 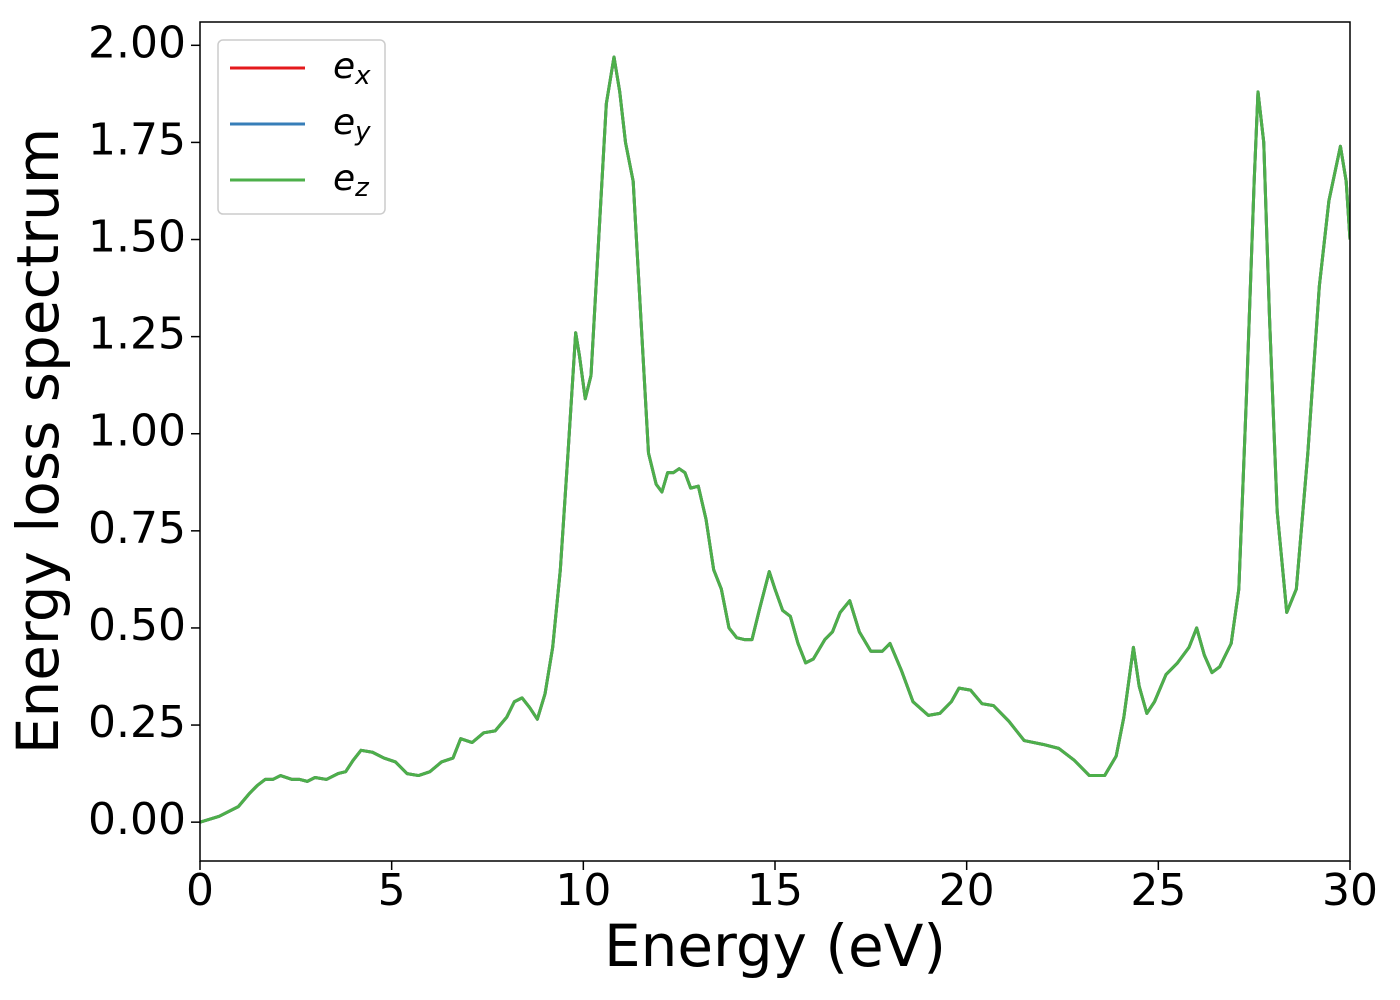 I want to click on legend-label: ey, so click(x=352, y=124).